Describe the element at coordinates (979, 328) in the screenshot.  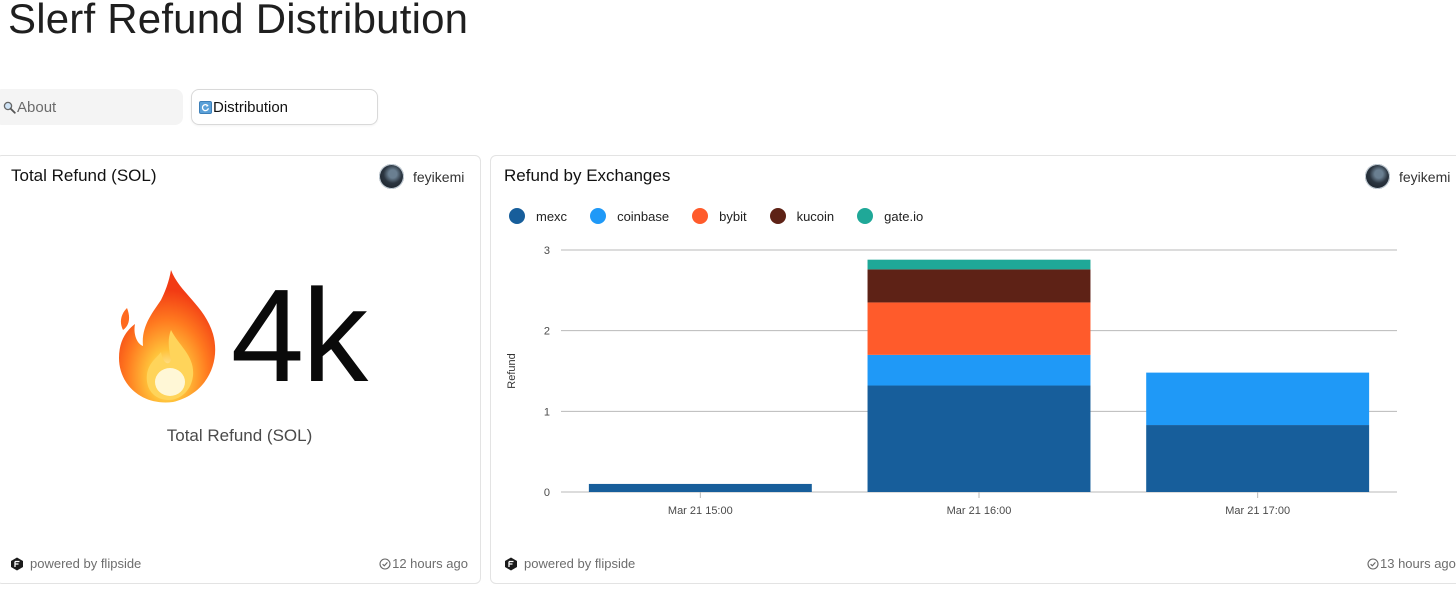
I see `bar-segment-bybit` at that location.